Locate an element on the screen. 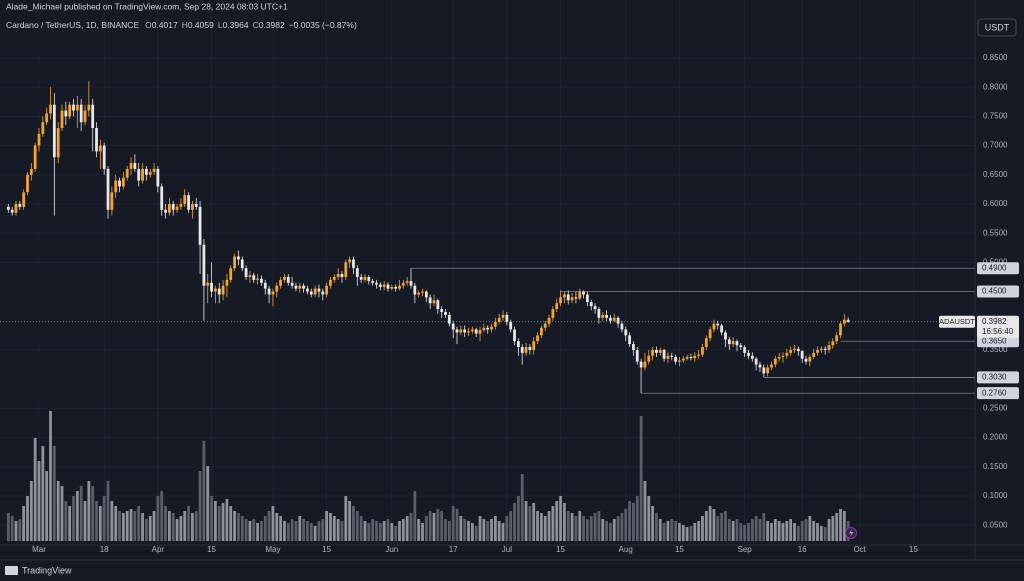 The image size is (1024, 581). currency-button is located at coordinates (997, 27).